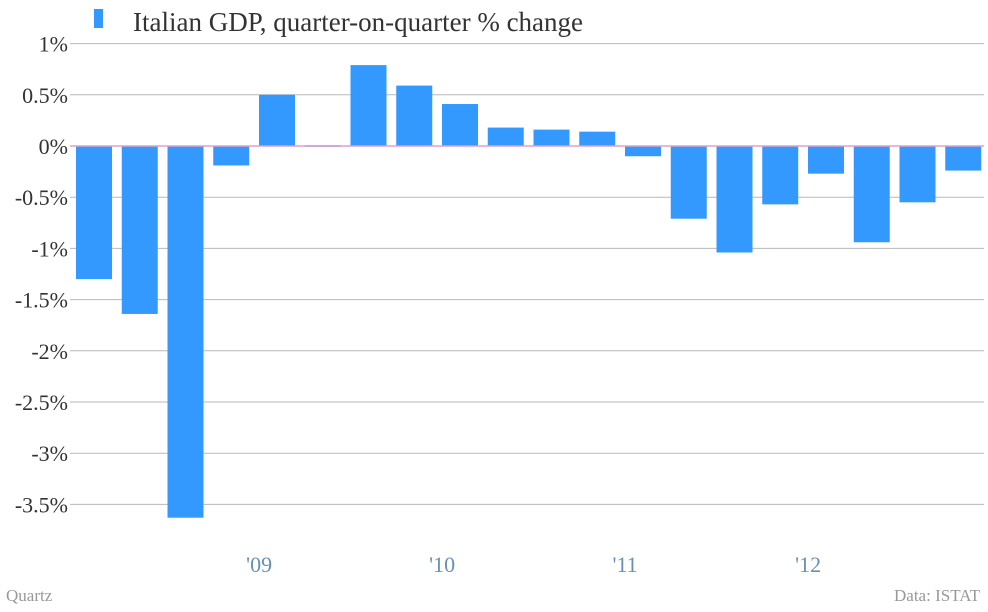 The width and height of the screenshot is (988, 612). I want to click on legend: Italian GDP, quarter-on-quarter % change, so click(338, 22).